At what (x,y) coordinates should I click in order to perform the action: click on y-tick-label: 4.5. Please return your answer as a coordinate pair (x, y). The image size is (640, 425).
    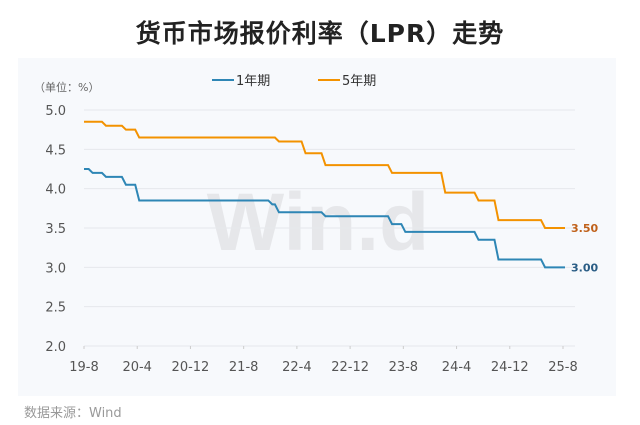
    Looking at the image, I should click on (55, 150).